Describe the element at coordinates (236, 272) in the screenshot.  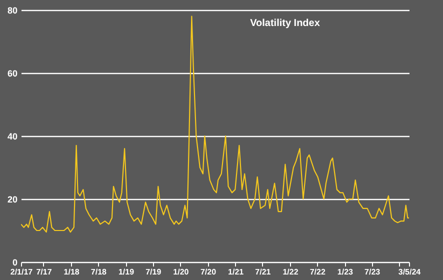
I see `x-tick-label: 1/21` at that location.